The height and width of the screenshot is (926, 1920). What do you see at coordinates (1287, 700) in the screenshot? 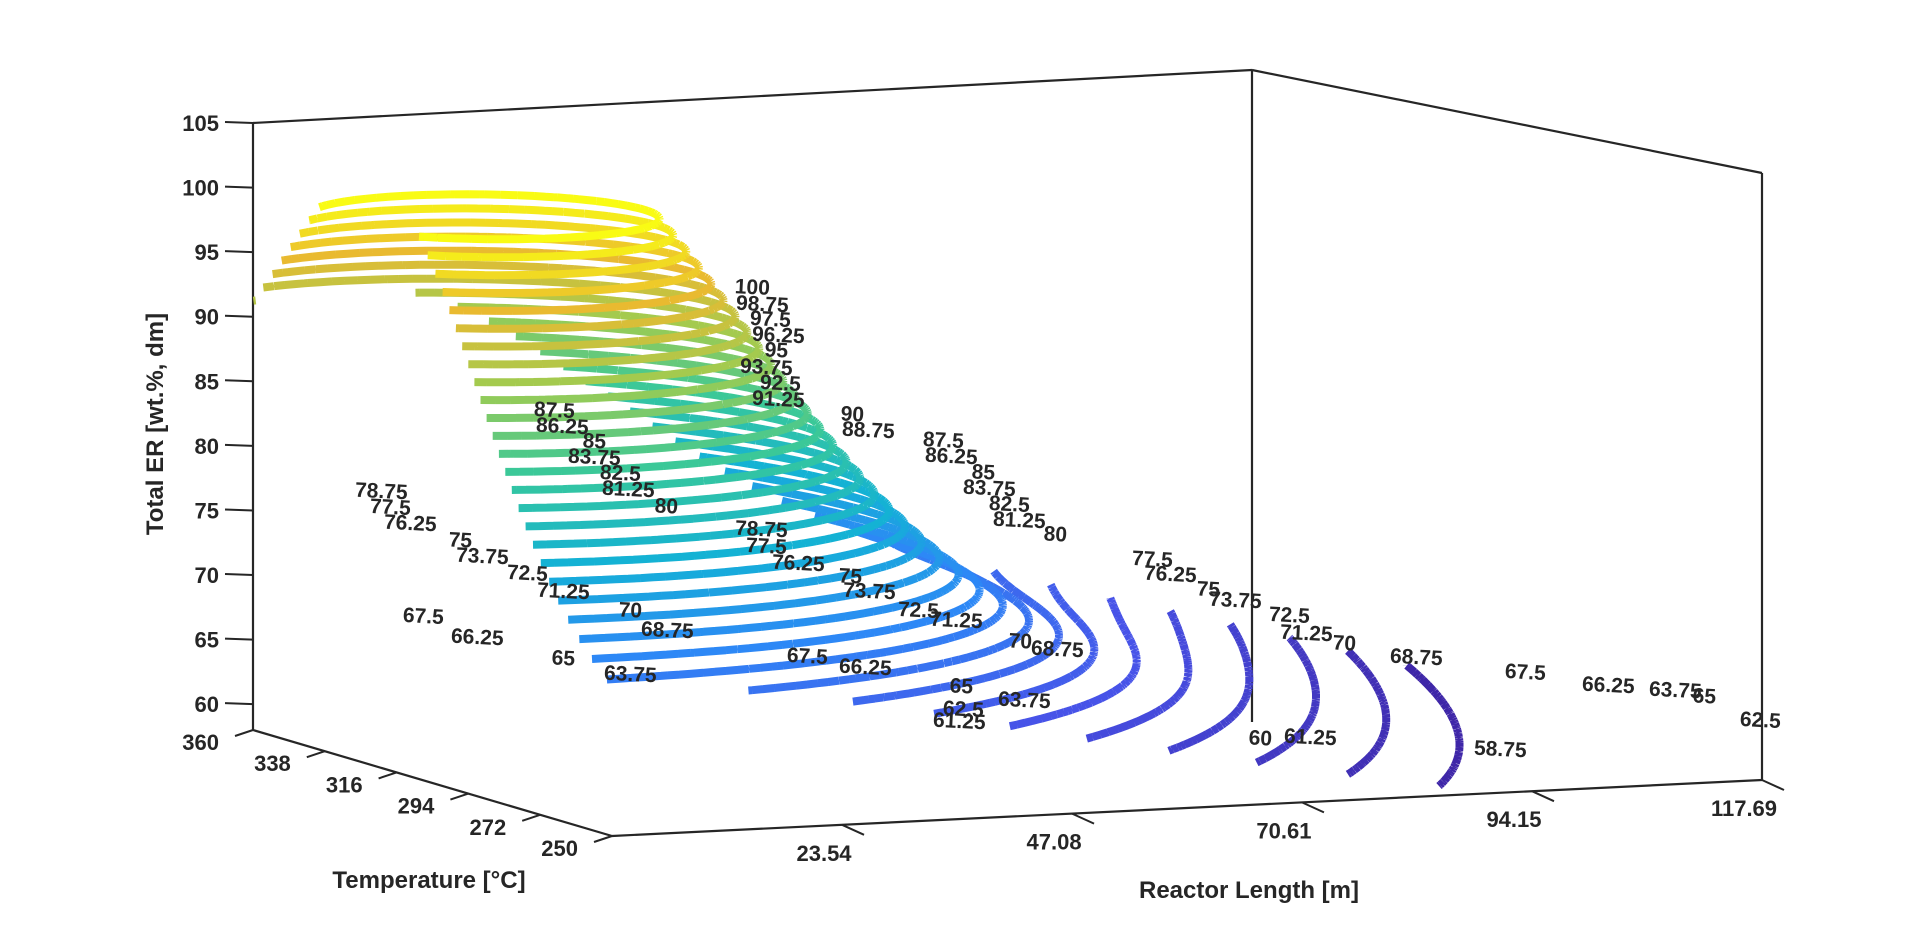
I see `contour-line-61.25` at bounding box center [1287, 700].